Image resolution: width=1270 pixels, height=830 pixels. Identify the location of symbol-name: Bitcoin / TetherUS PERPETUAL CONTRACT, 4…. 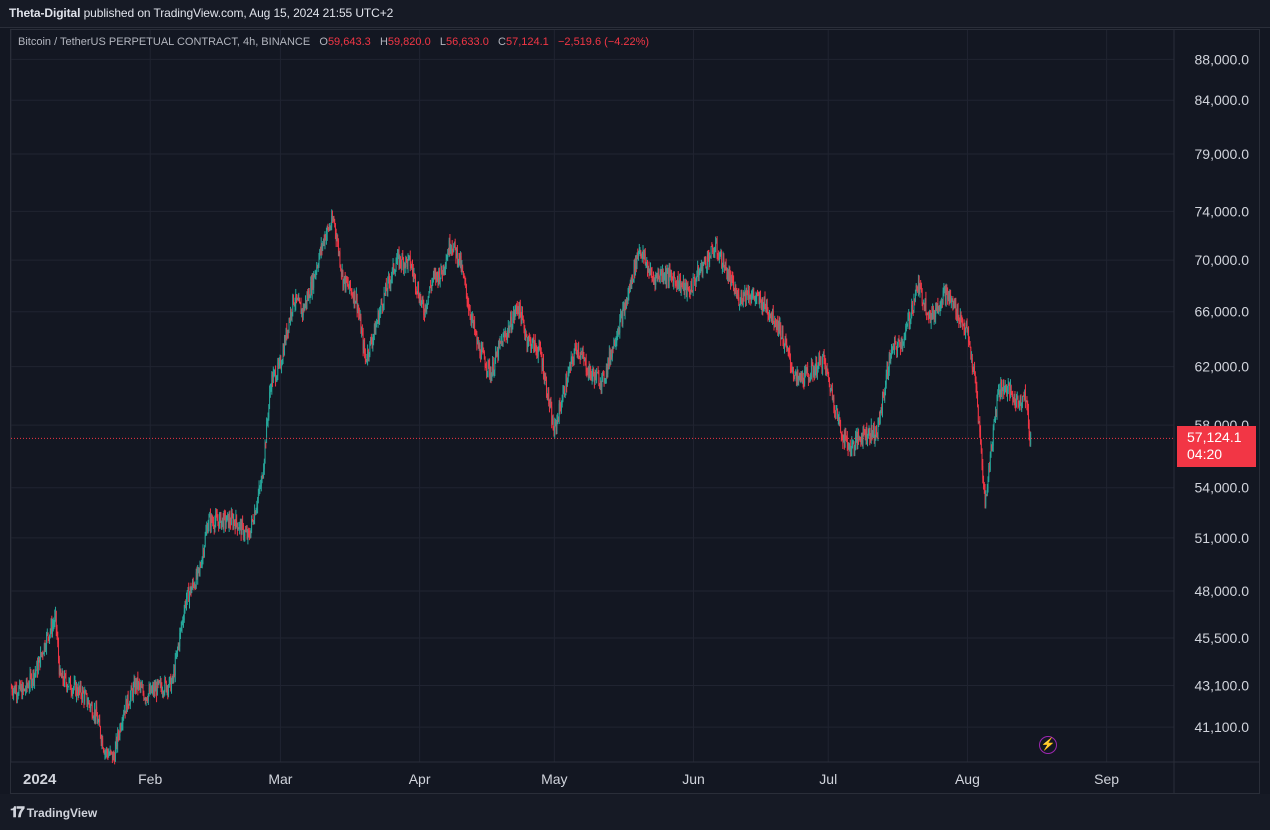
(164, 42).